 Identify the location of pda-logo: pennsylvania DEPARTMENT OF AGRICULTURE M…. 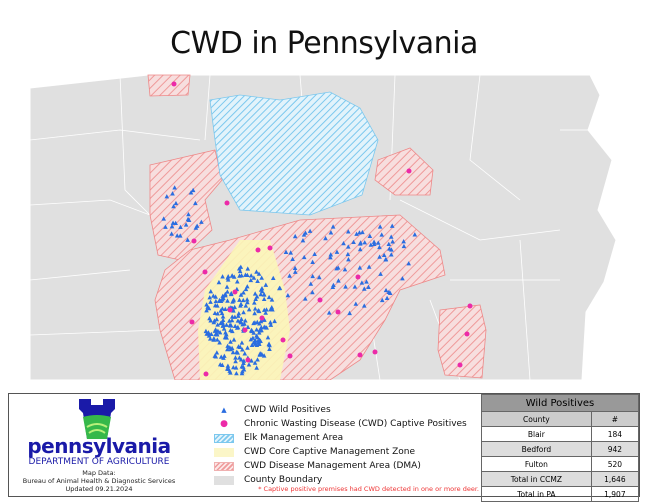
(99, 445).